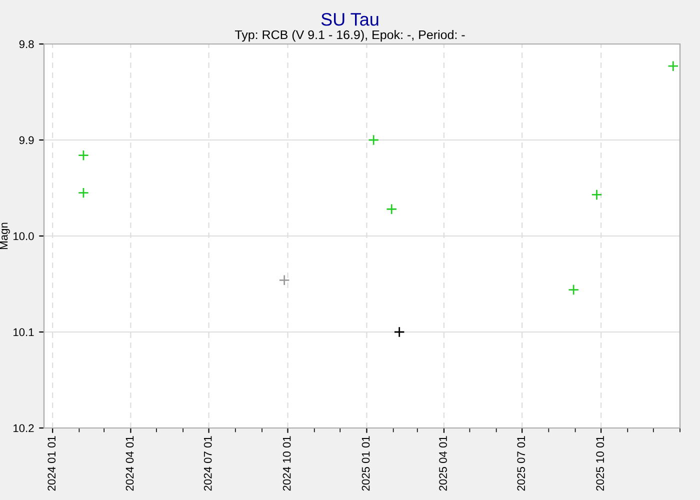  Describe the element at coordinates (600, 463) in the screenshot. I see `x-tick-label: 2025 10 01` at that location.